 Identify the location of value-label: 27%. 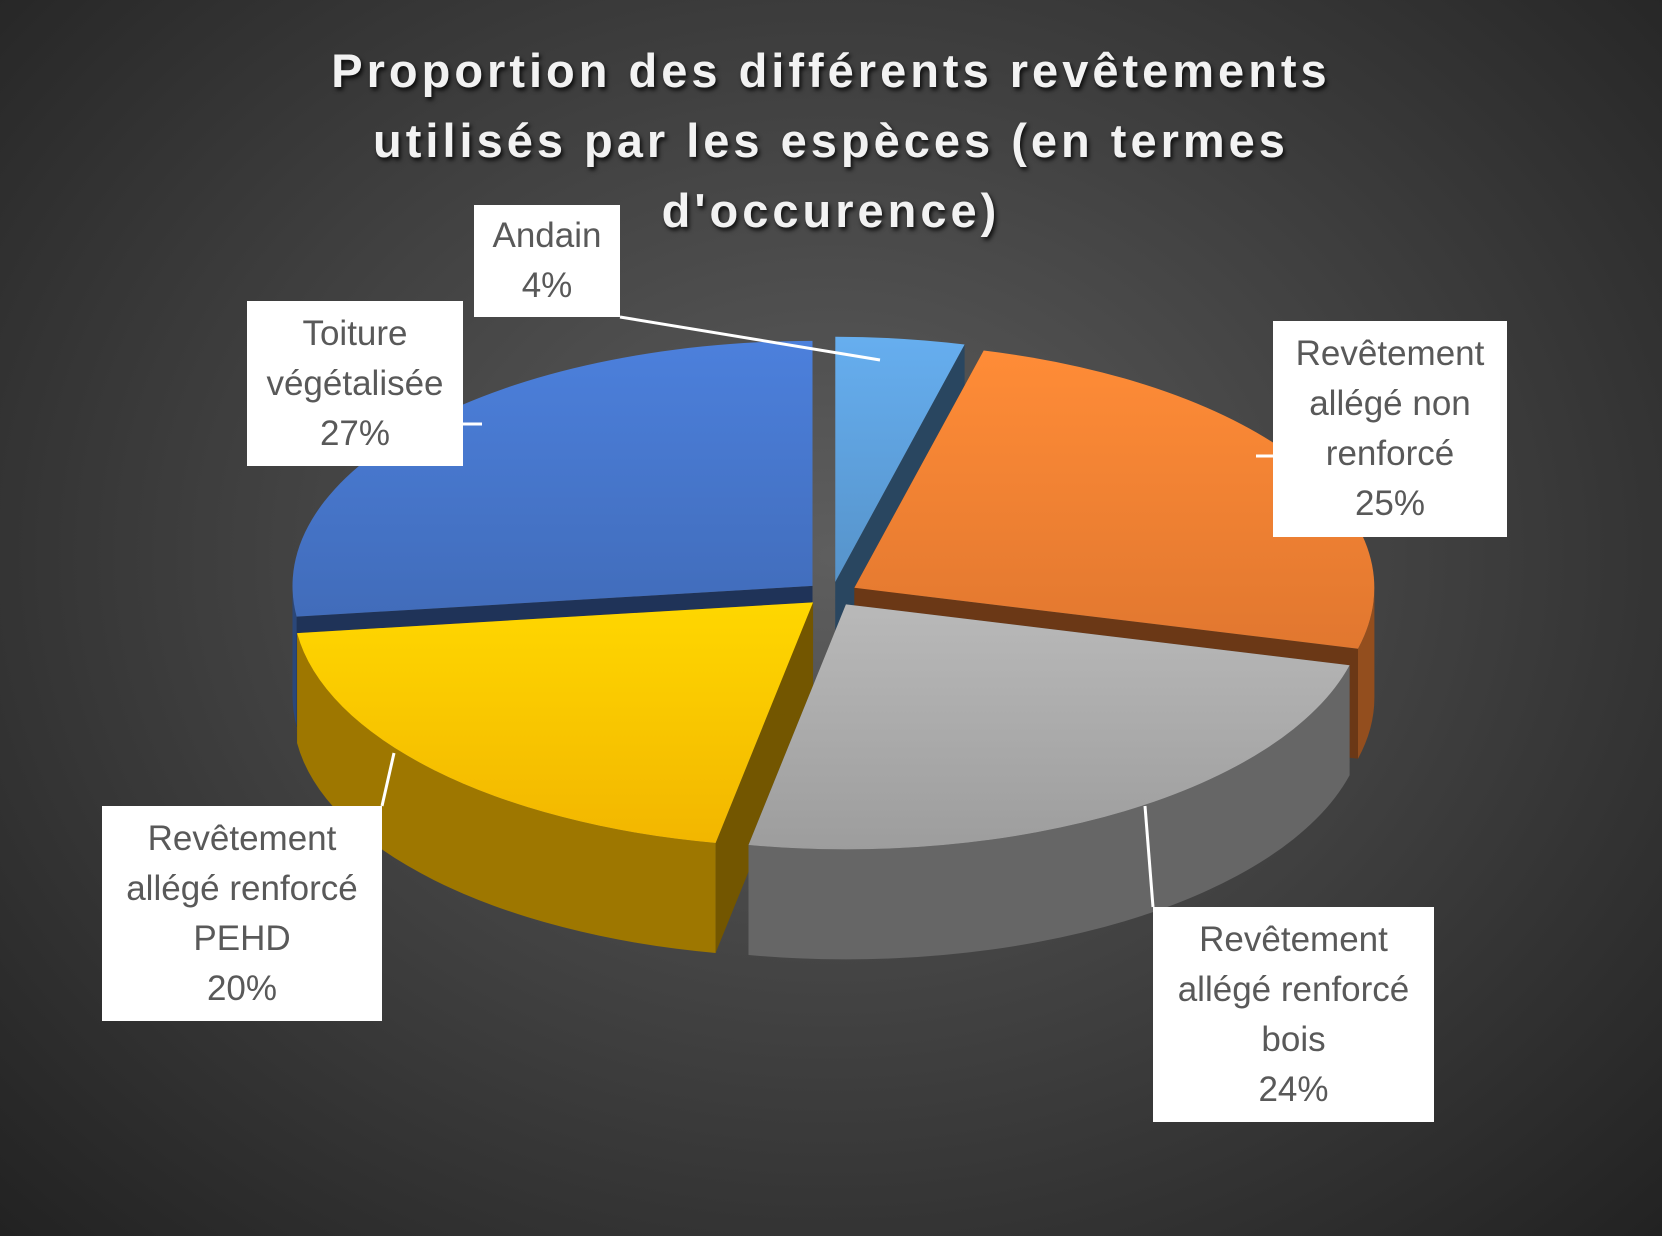
(355, 433).